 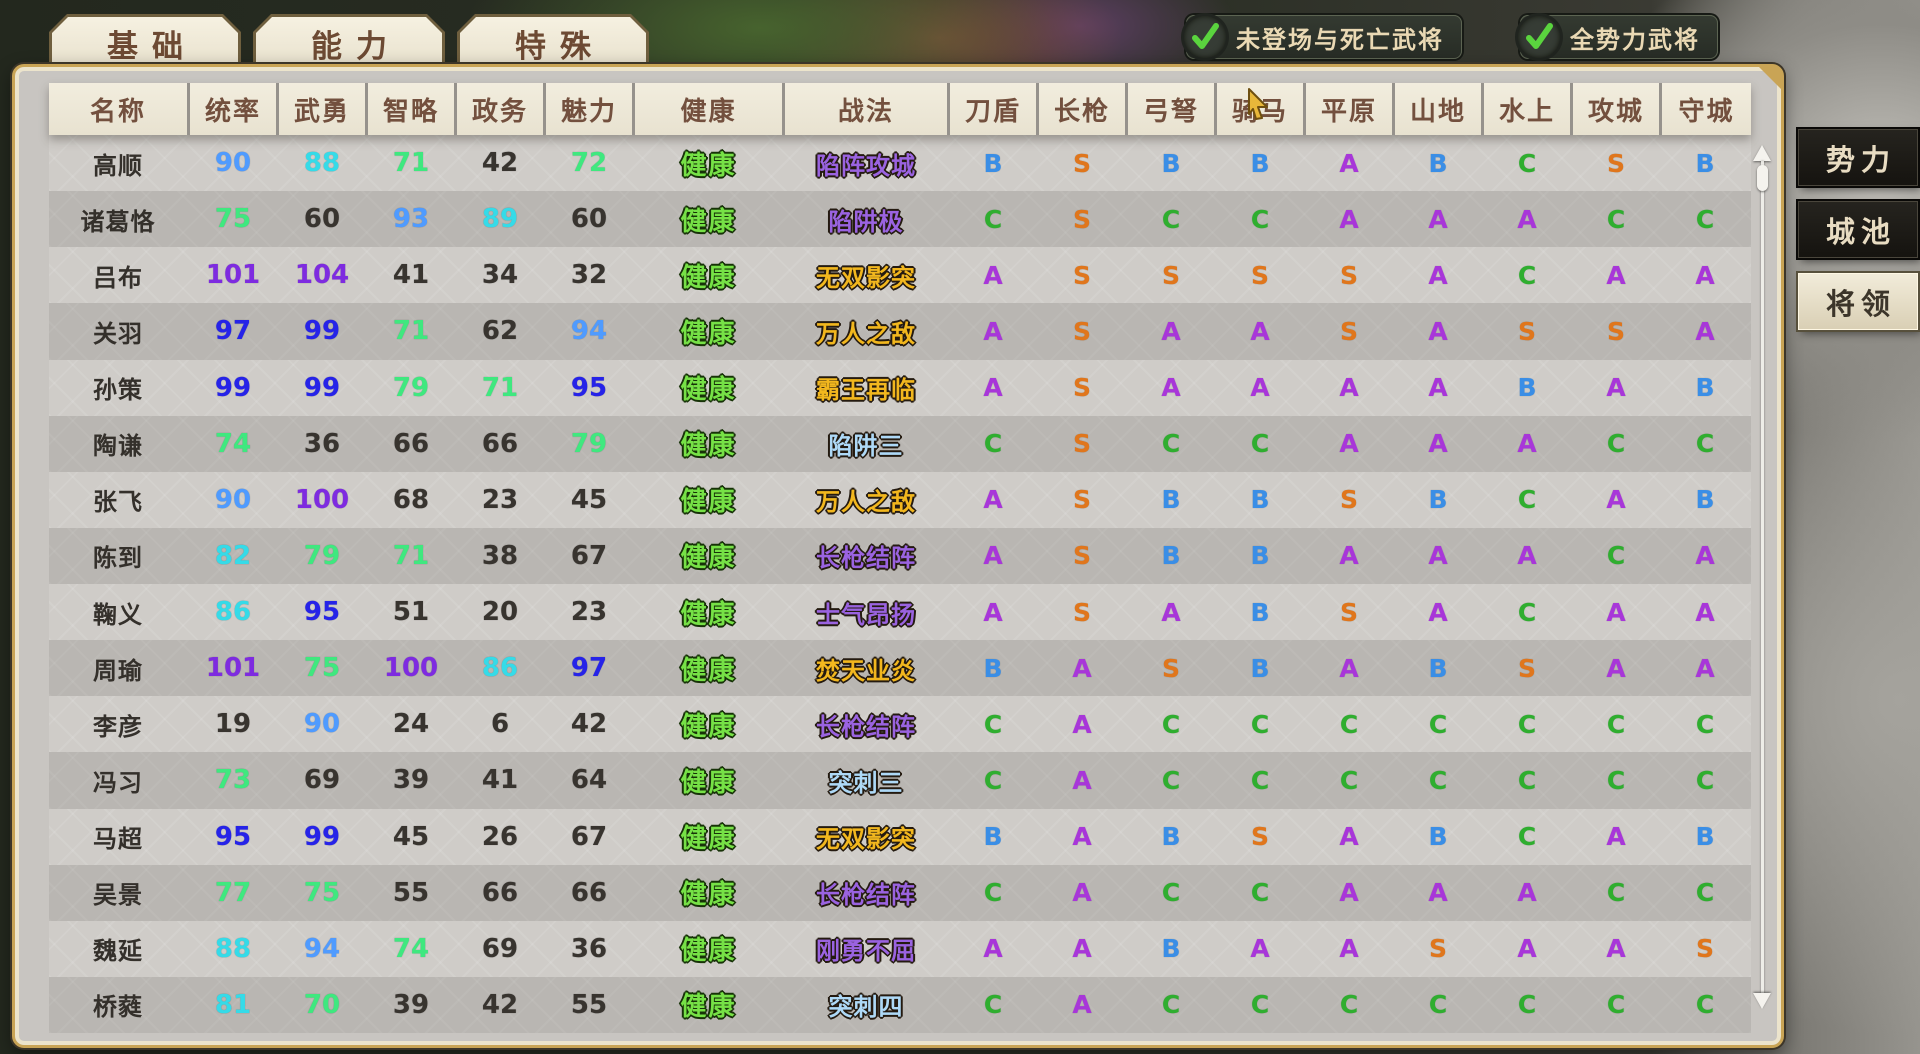 I want to click on tab-face: 特殊, so click(x=553, y=43).